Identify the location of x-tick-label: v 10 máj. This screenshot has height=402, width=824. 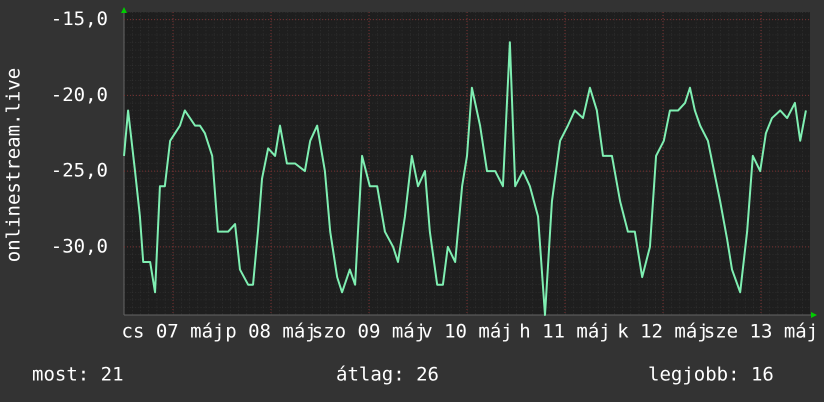
(467, 332).